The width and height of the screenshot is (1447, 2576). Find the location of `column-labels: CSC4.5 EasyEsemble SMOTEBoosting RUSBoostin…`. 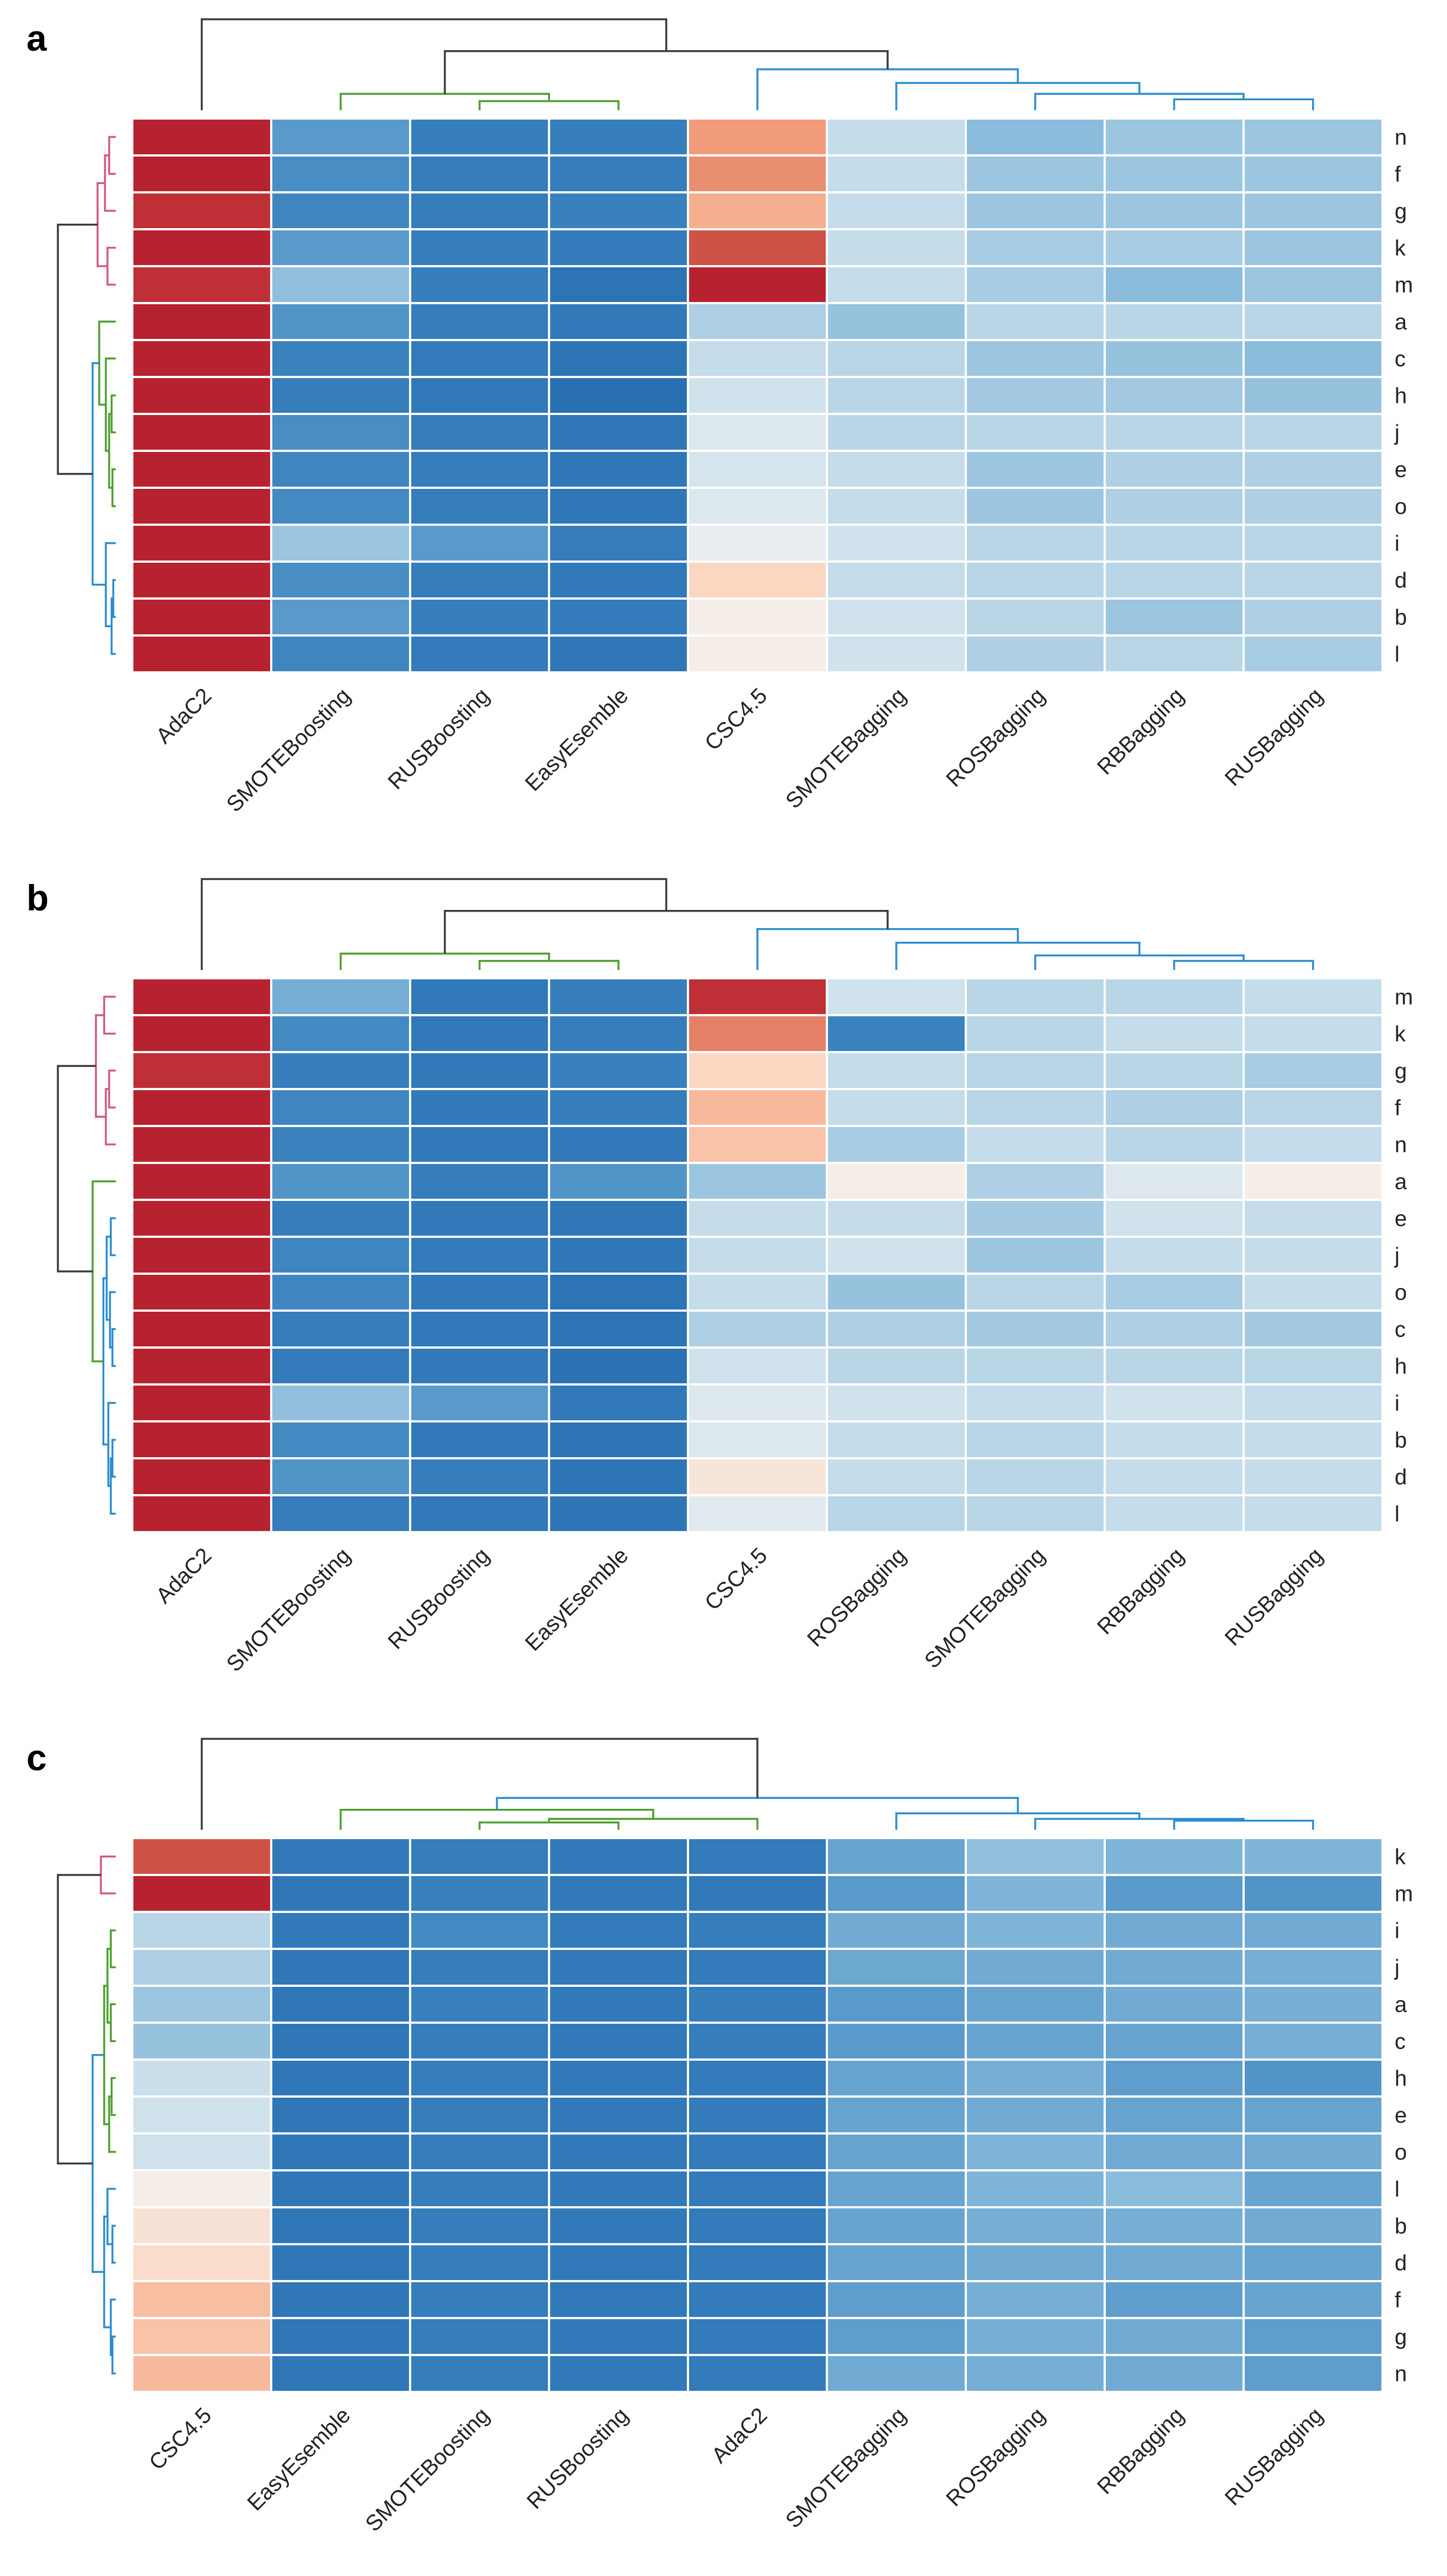

column-labels: CSC4.5 EasyEsemble SMOTEBoosting RUSBoostin… is located at coordinates (735, 2470).